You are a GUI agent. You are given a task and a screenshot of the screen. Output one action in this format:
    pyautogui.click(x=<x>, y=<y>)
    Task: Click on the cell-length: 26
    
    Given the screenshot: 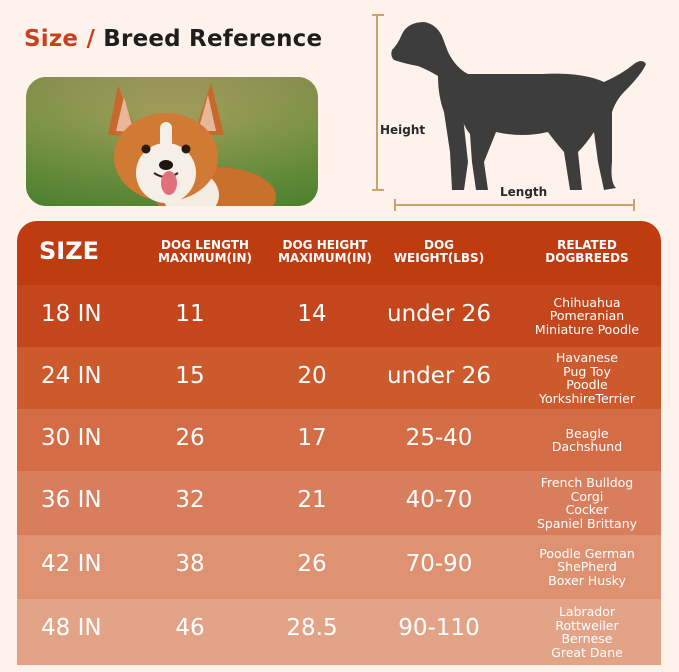 What is the action you would take?
    pyautogui.click(x=190, y=438)
    